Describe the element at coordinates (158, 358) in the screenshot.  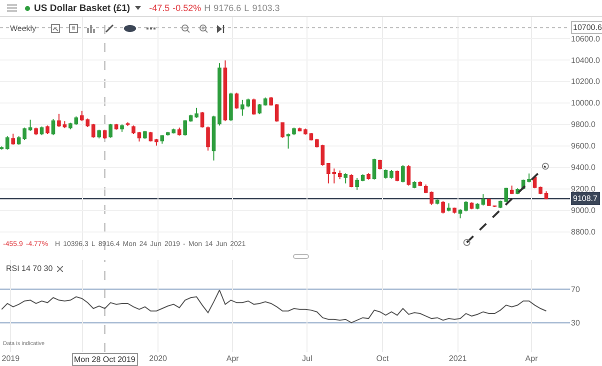
I see `x-tick-label: 2020` at that location.